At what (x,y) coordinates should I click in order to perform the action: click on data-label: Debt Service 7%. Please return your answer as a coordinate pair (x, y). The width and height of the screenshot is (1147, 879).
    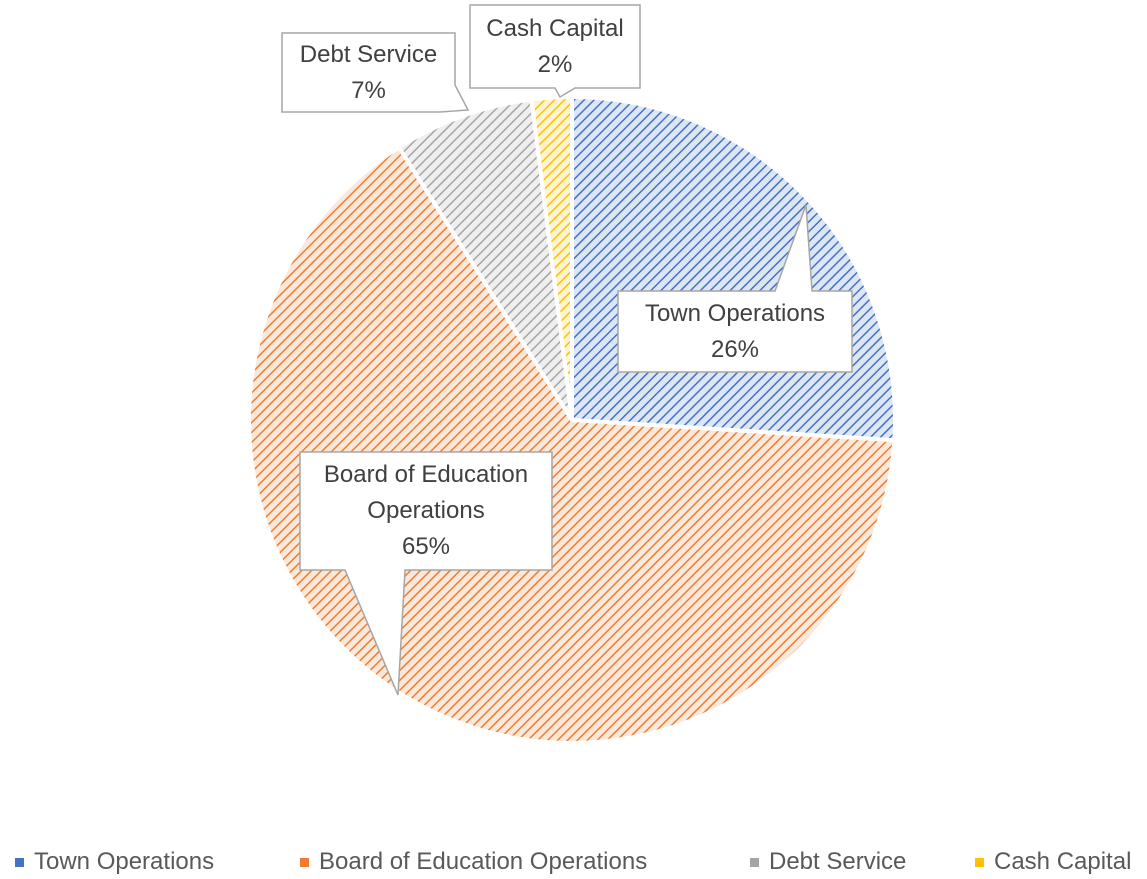
    Looking at the image, I should click on (368, 72).